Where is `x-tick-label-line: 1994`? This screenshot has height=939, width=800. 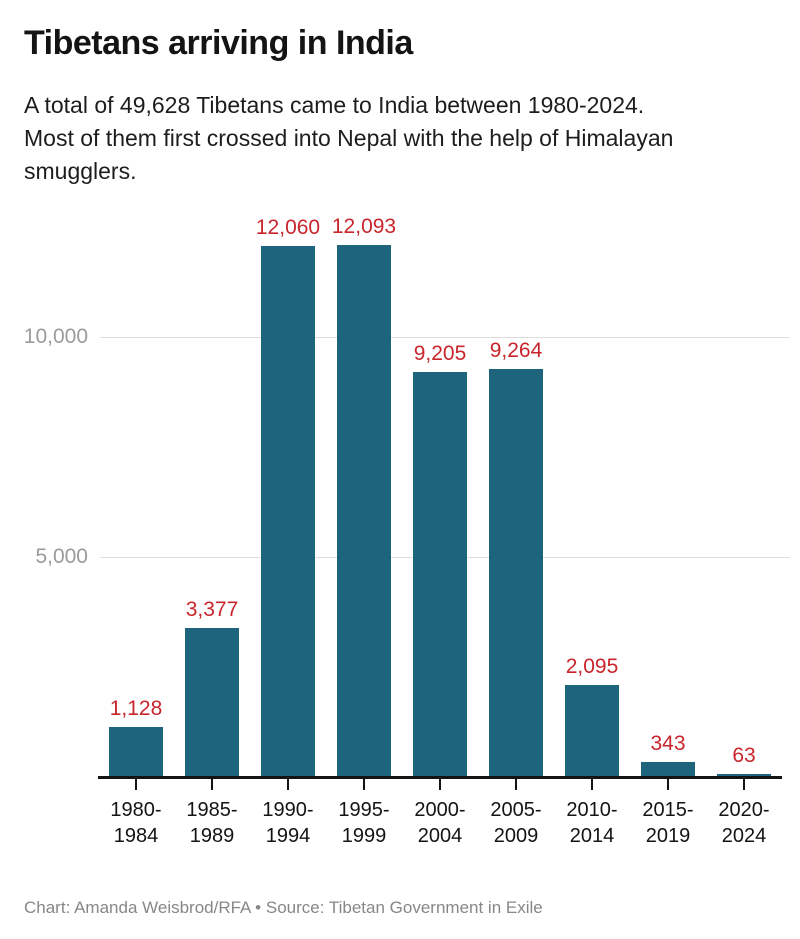
x-tick-label-line: 1994 is located at coordinates (288, 836).